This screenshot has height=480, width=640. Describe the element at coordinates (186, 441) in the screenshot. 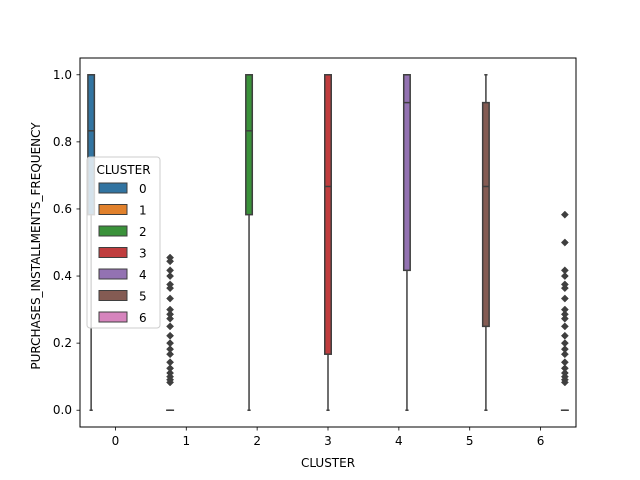

I see `x-tick-label: 1` at that location.